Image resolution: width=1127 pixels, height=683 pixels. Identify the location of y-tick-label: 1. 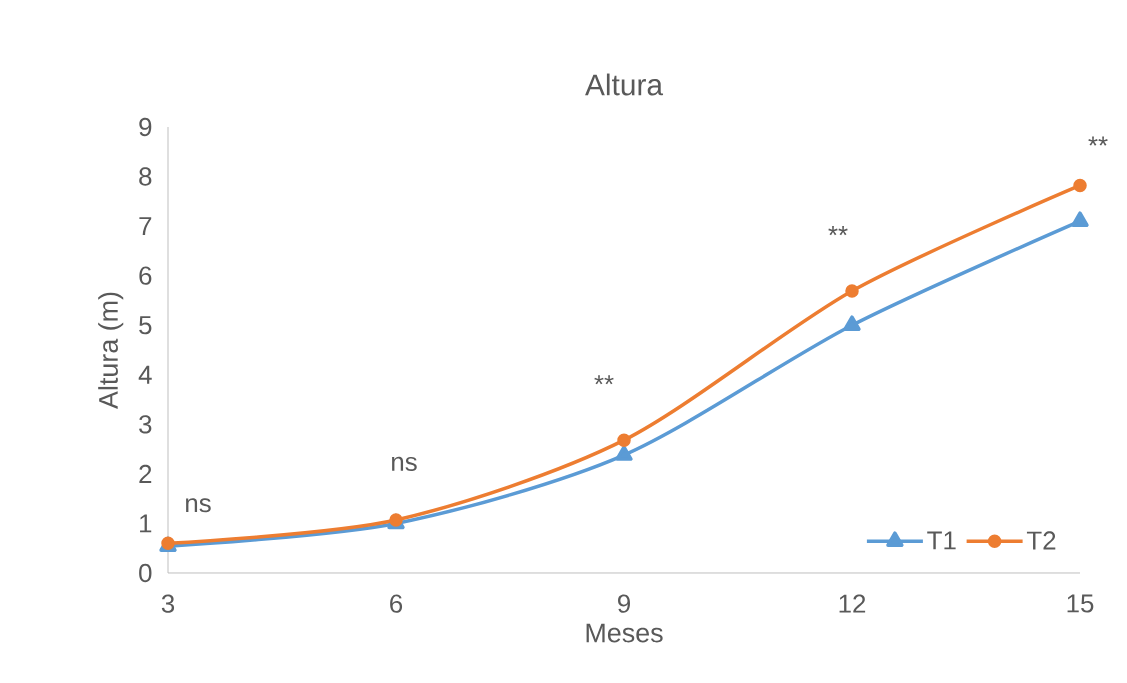
(146, 523).